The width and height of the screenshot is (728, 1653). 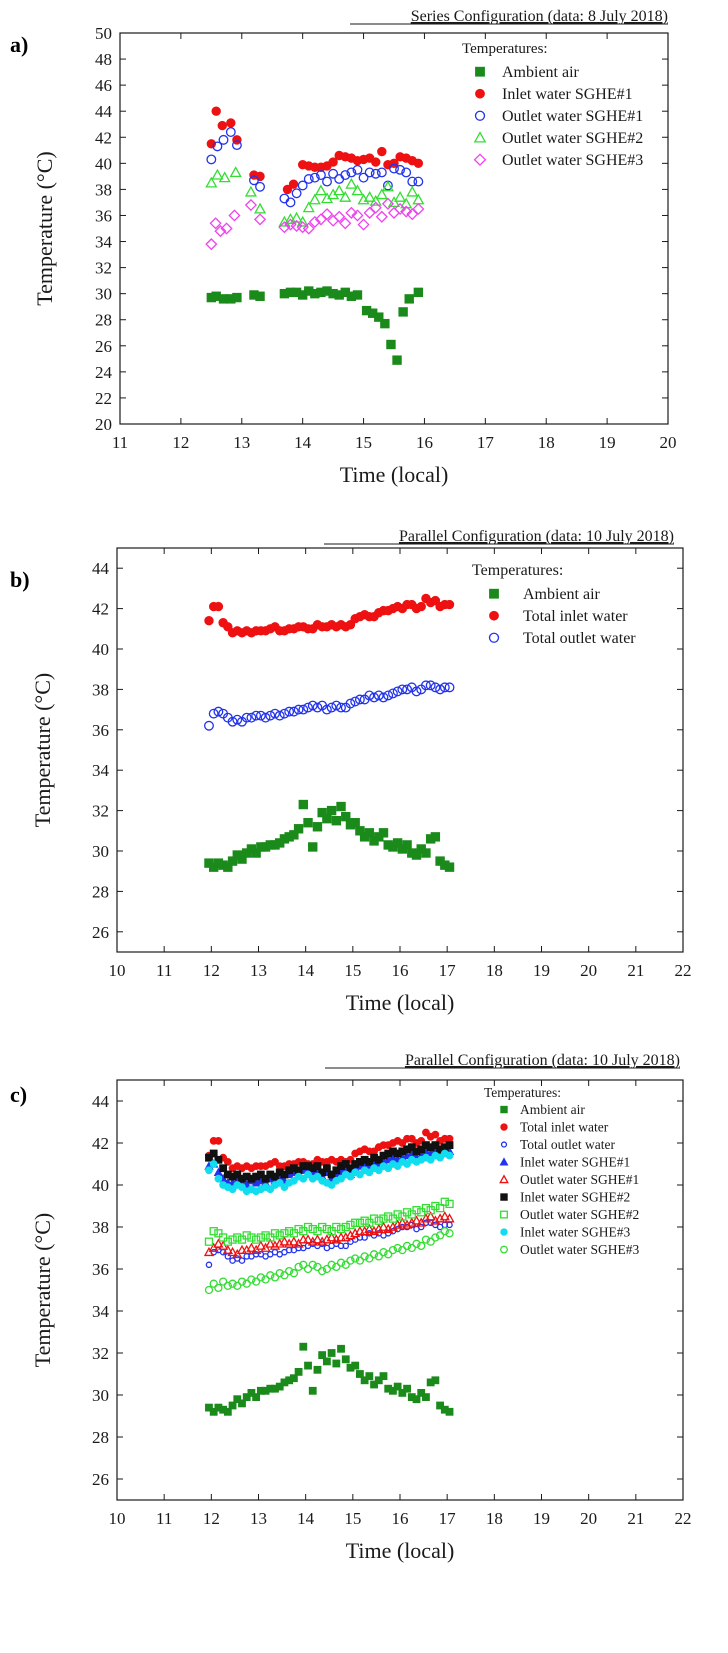 I want to click on legend-label: Inlet water SGHE#1, so click(x=575, y=1162).